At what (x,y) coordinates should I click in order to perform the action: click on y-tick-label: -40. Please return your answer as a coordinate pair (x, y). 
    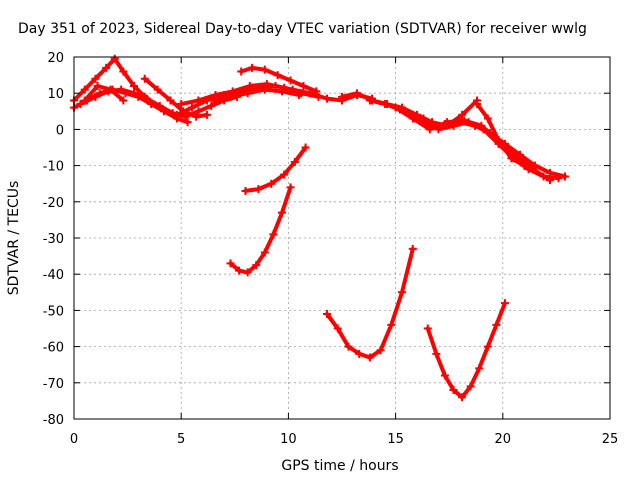
    Looking at the image, I should click on (53, 275).